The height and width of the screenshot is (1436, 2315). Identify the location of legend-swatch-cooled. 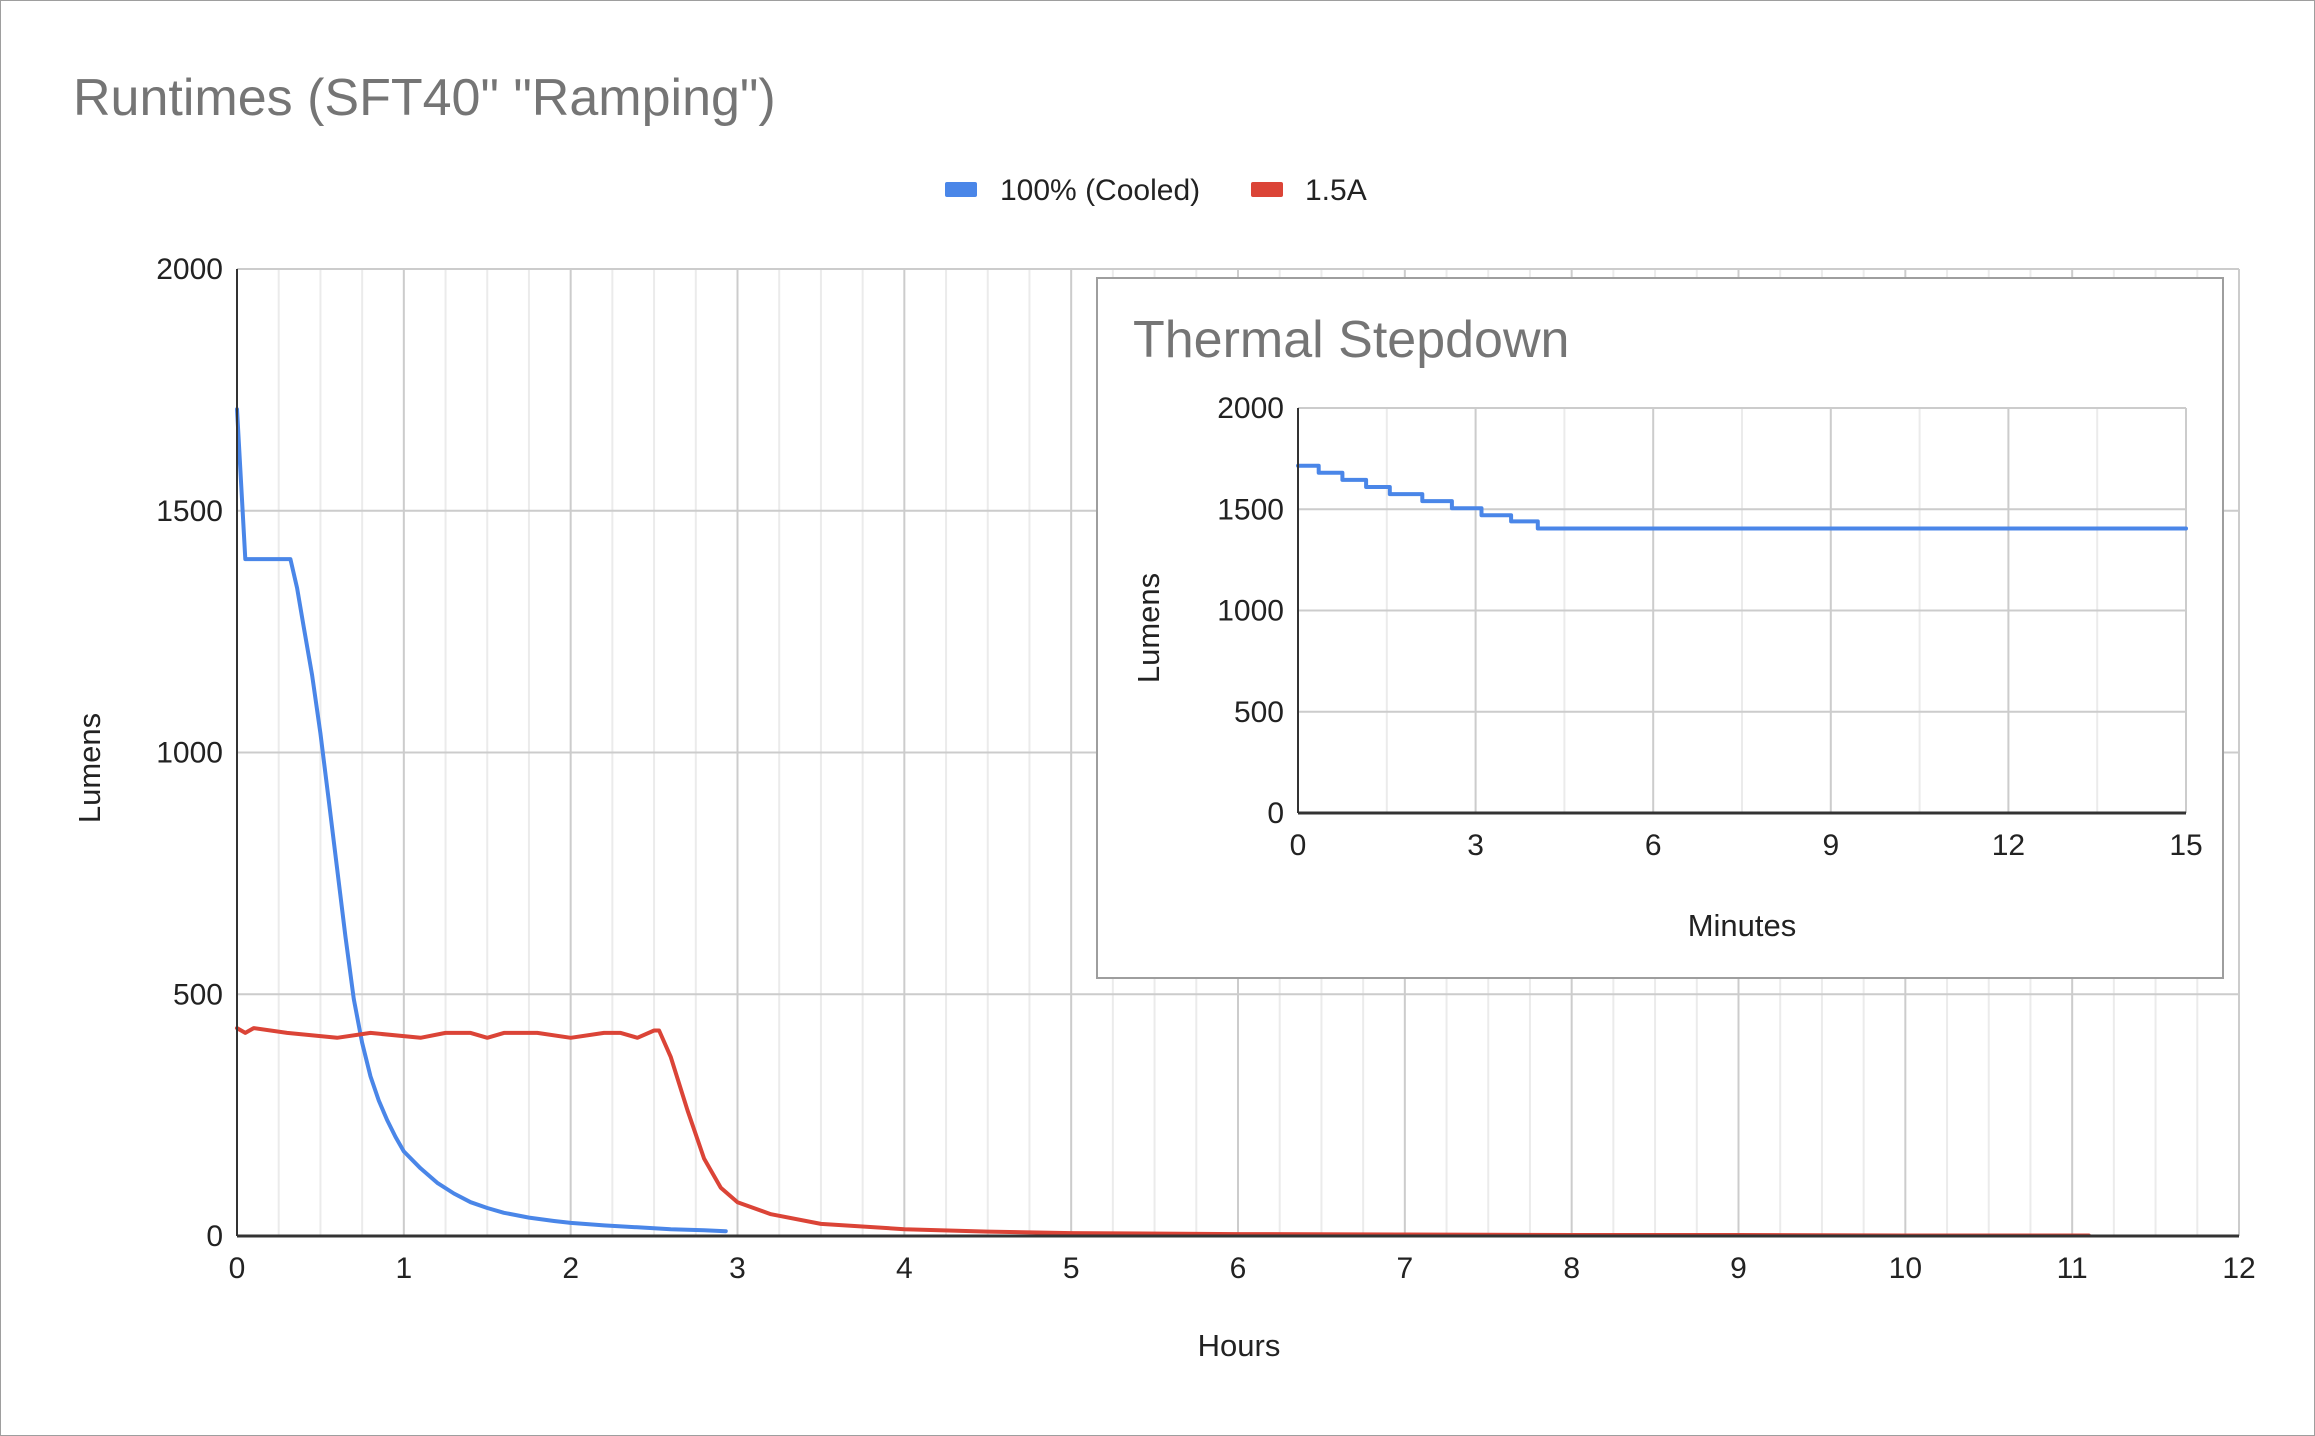
(961, 189).